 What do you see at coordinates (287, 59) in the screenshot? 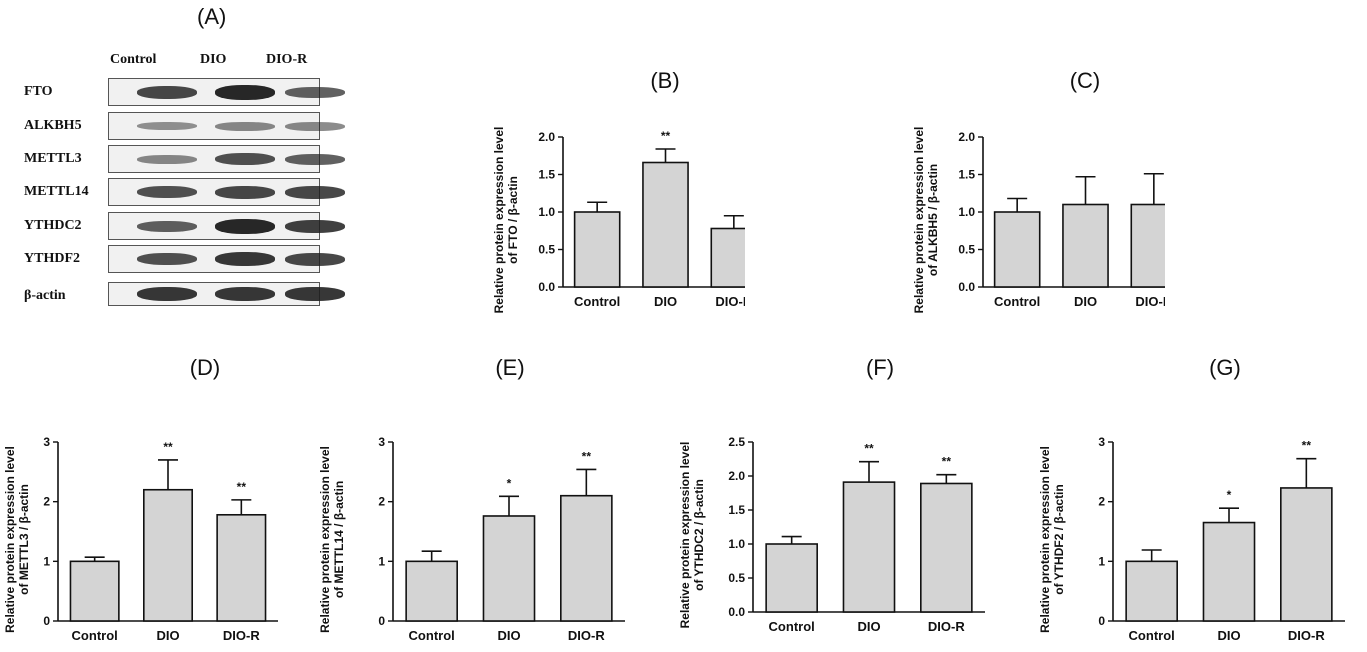
I see `blot-column-label: DIO-R` at bounding box center [287, 59].